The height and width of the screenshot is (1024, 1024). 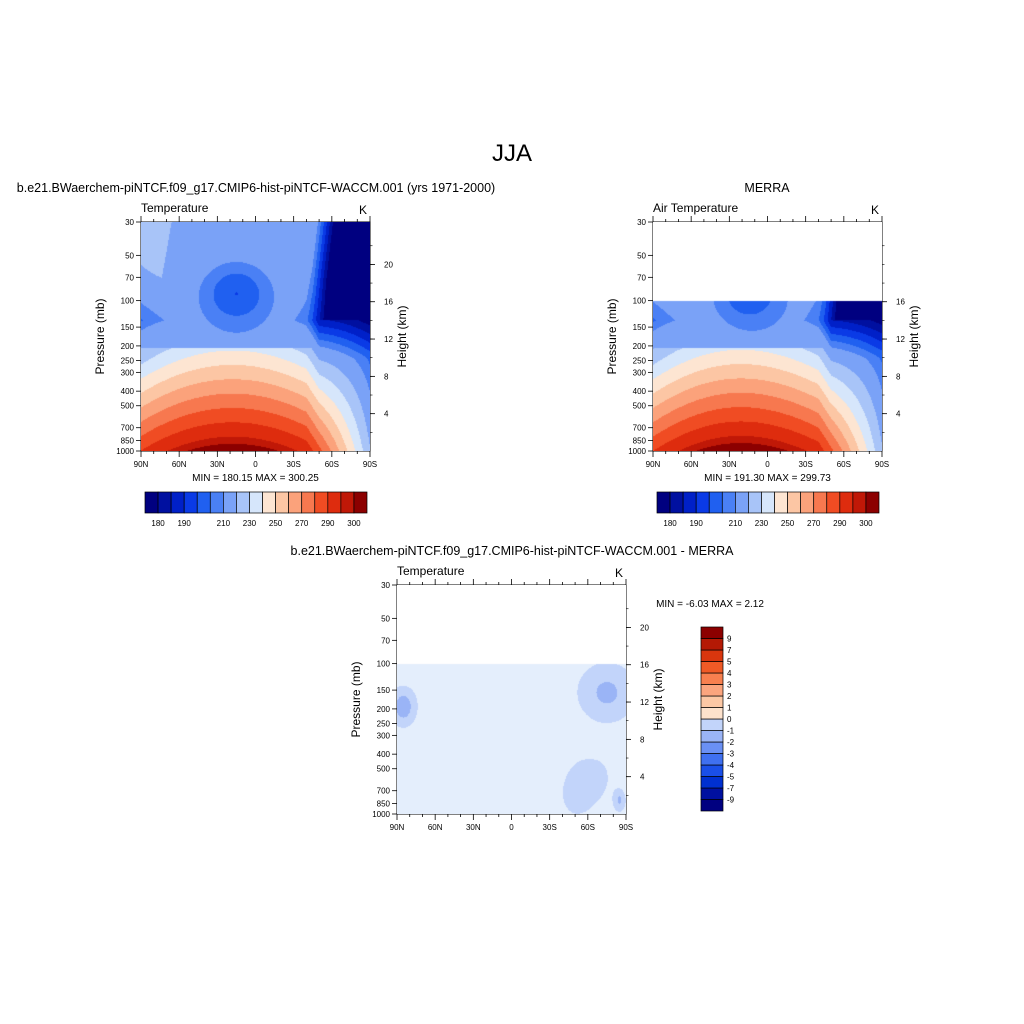 I want to click on y-tick-label: 150, so click(x=128, y=327).